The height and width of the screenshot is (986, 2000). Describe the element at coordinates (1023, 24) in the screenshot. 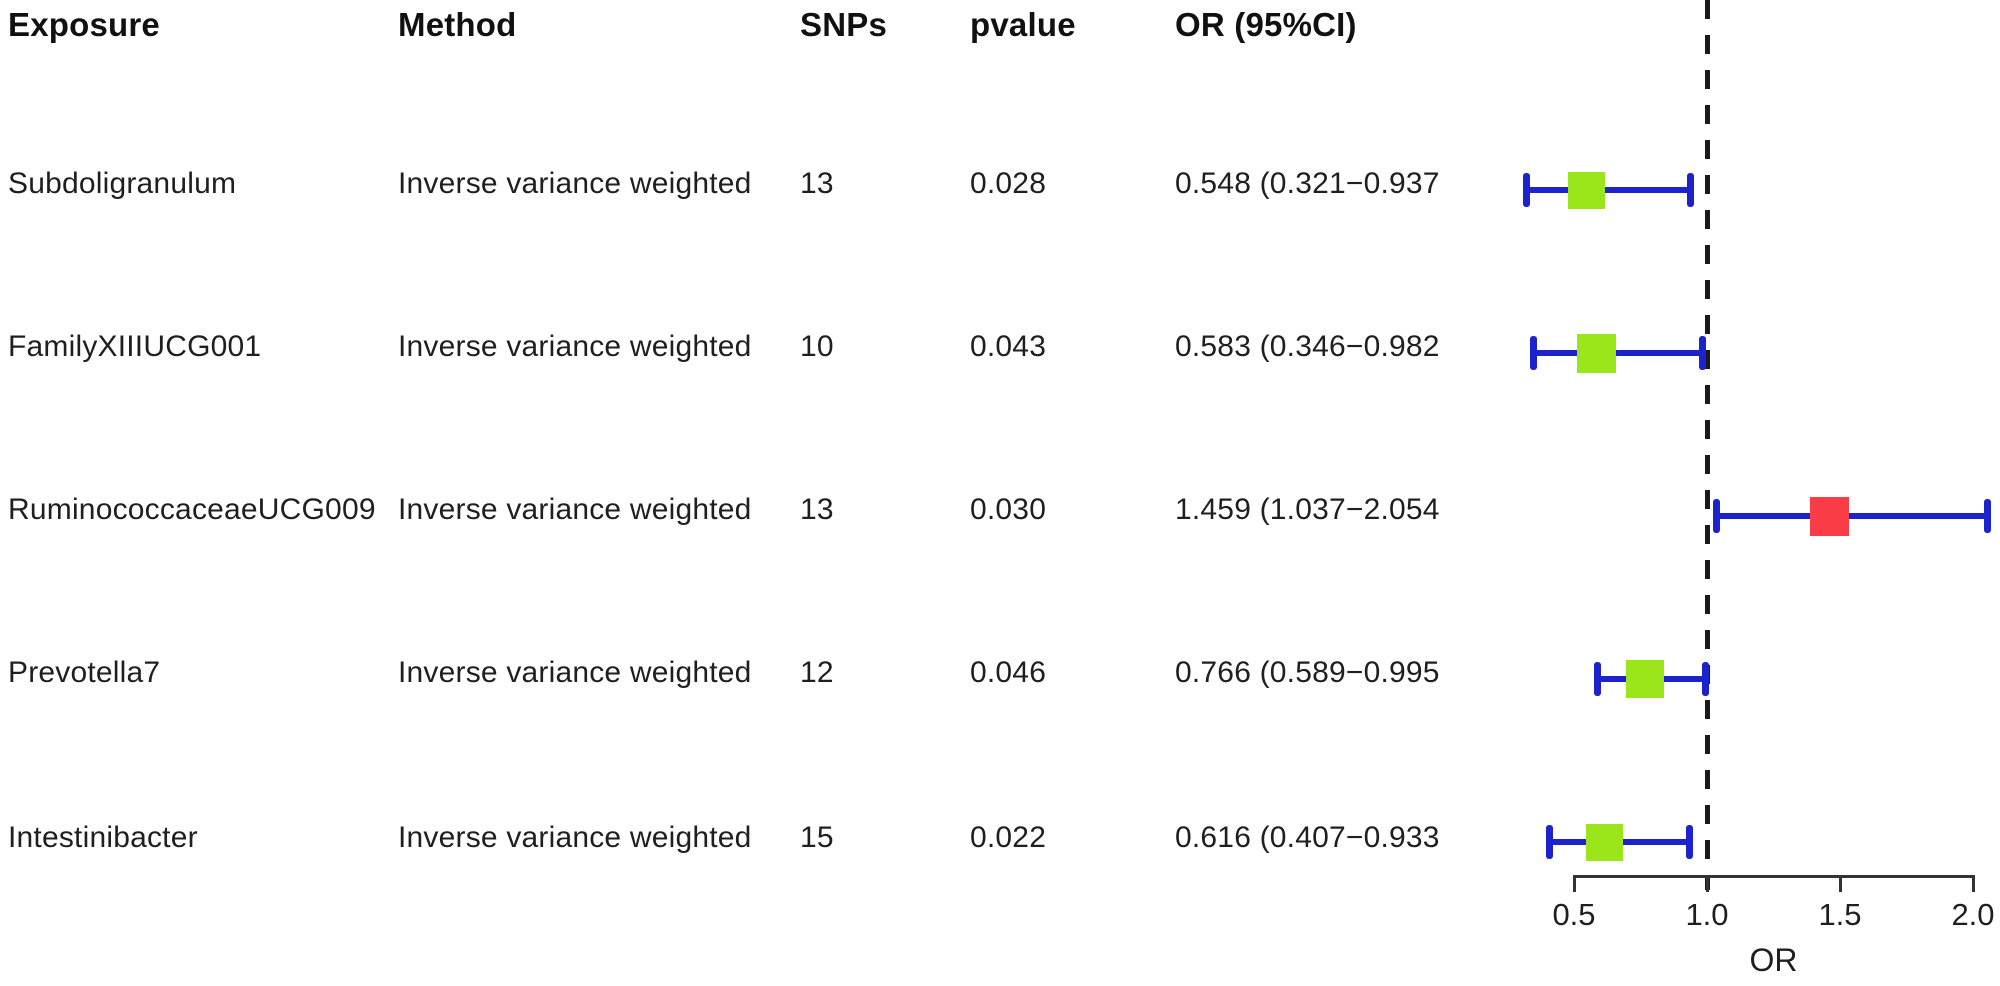

I see `column-header-pvalue: pvalue` at that location.